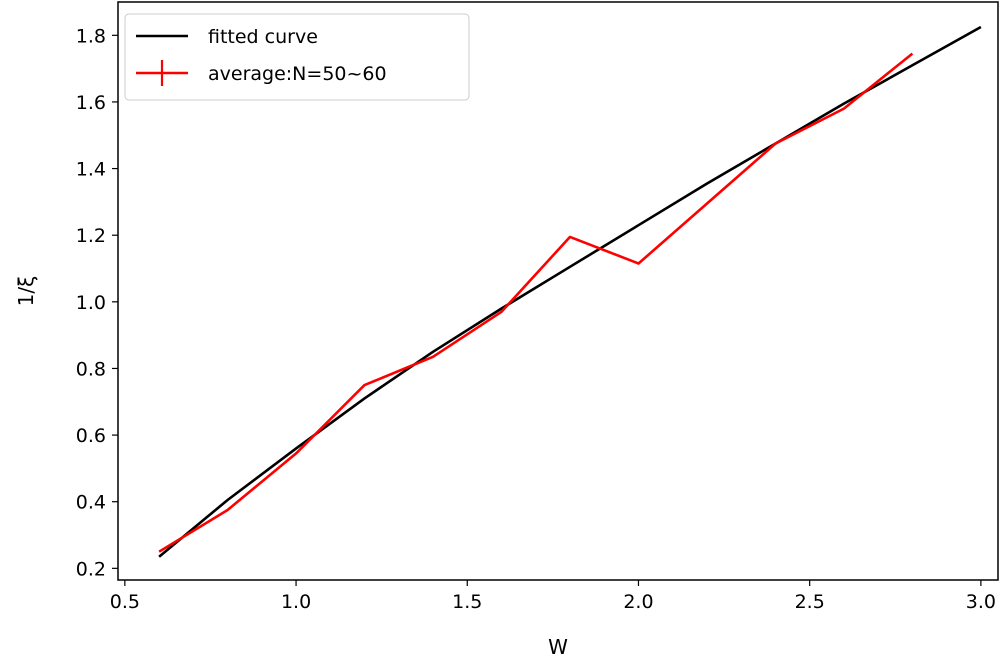 This screenshot has height=664, width=1000. Describe the element at coordinates (91, 569) in the screenshot. I see `y-tick-label: 0.2` at that location.